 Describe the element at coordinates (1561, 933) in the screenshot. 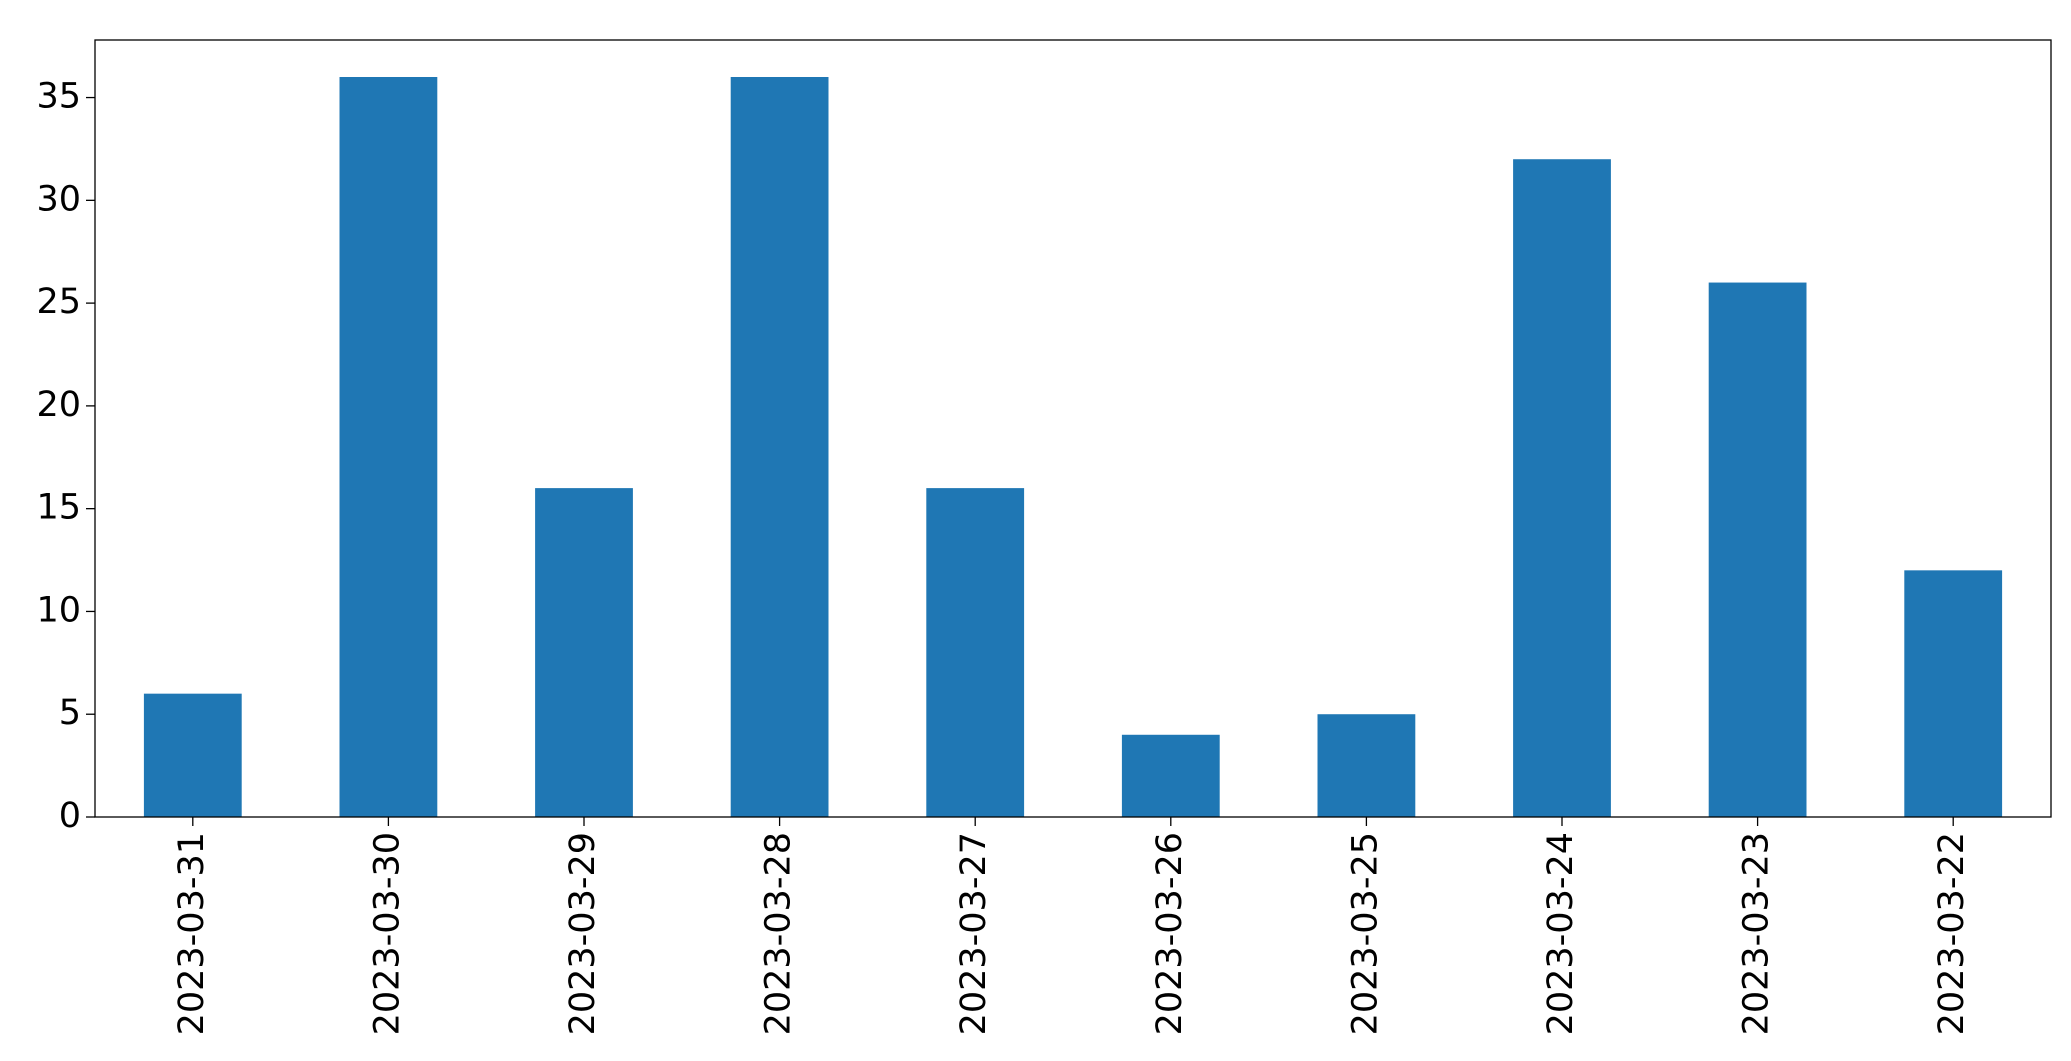

I see `x-tick-label: 2023-03-24` at that location.